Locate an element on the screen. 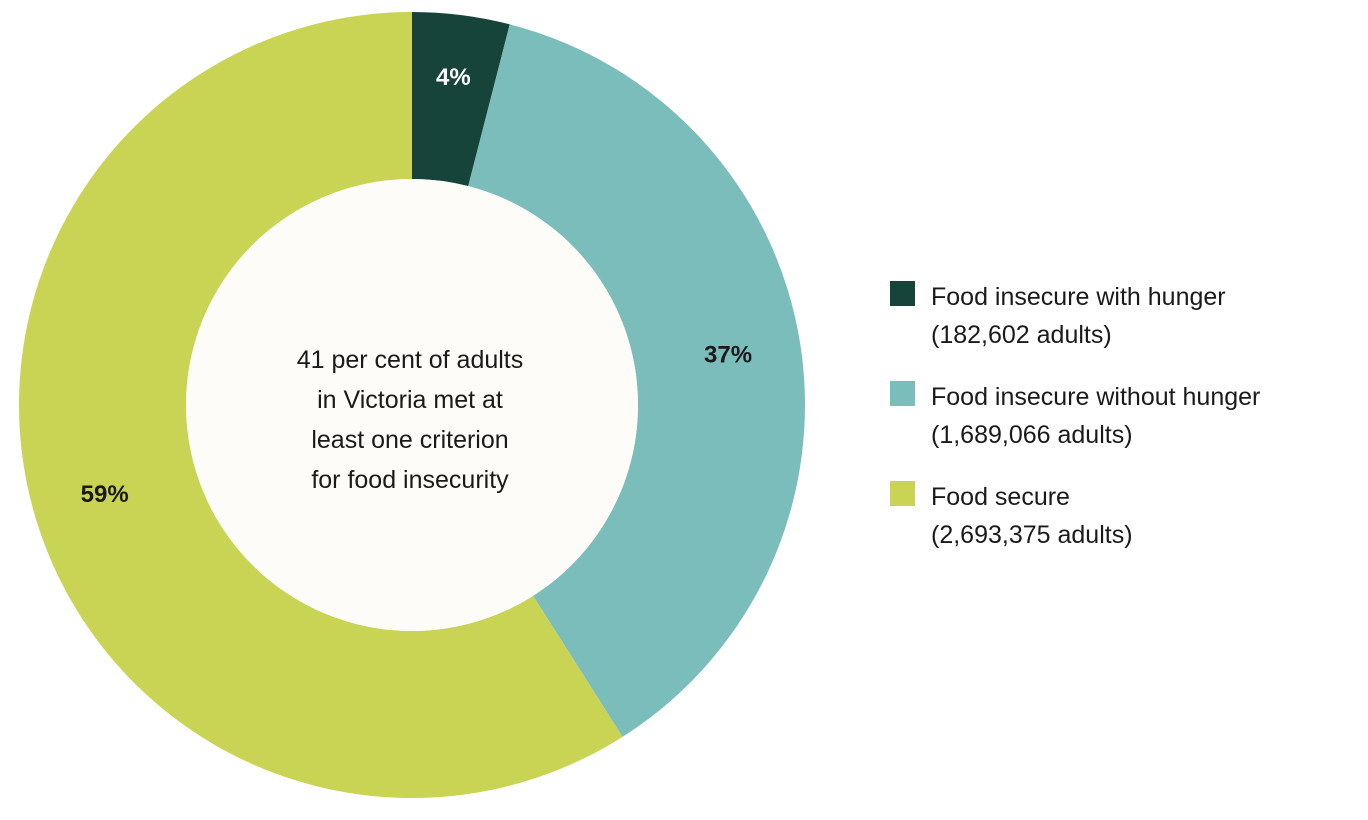 This screenshot has height=820, width=1368. center-annotation-line: 41 per cent of adults is located at coordinates (410, 360).